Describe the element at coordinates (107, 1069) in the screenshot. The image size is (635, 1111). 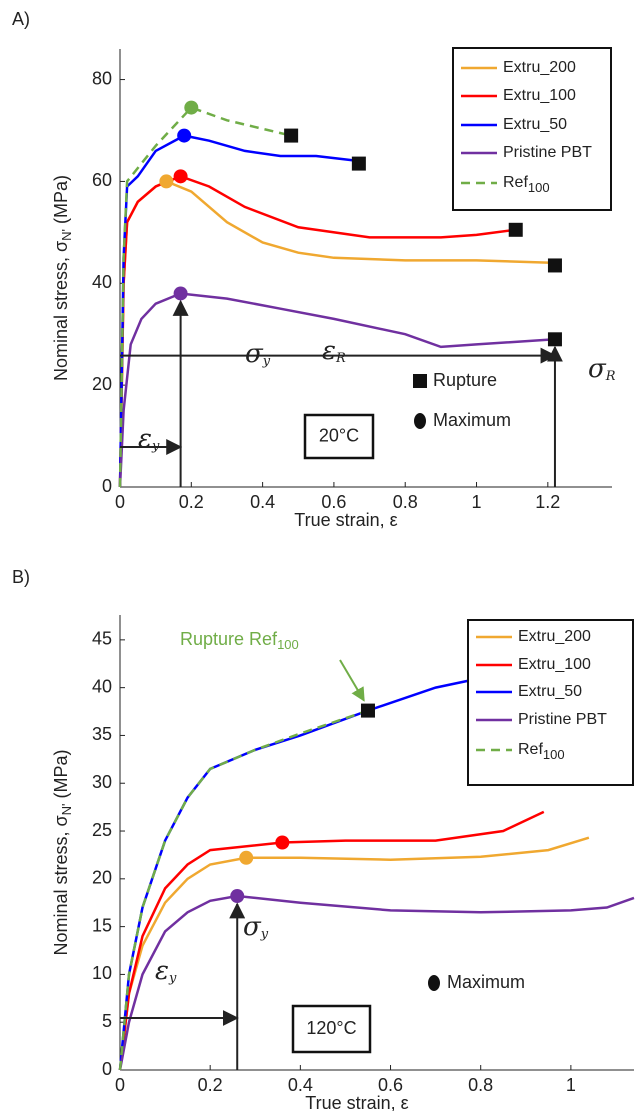
I see `y-tick-label: 0` at that location.